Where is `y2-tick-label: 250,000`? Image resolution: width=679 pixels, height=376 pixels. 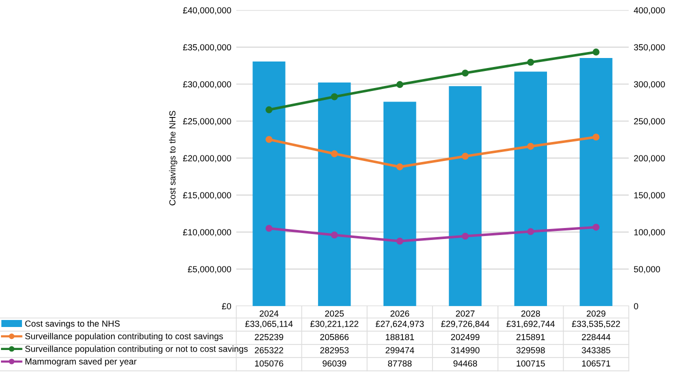
y2-tick-label: 250,000 is located at coordinates (649, 122).